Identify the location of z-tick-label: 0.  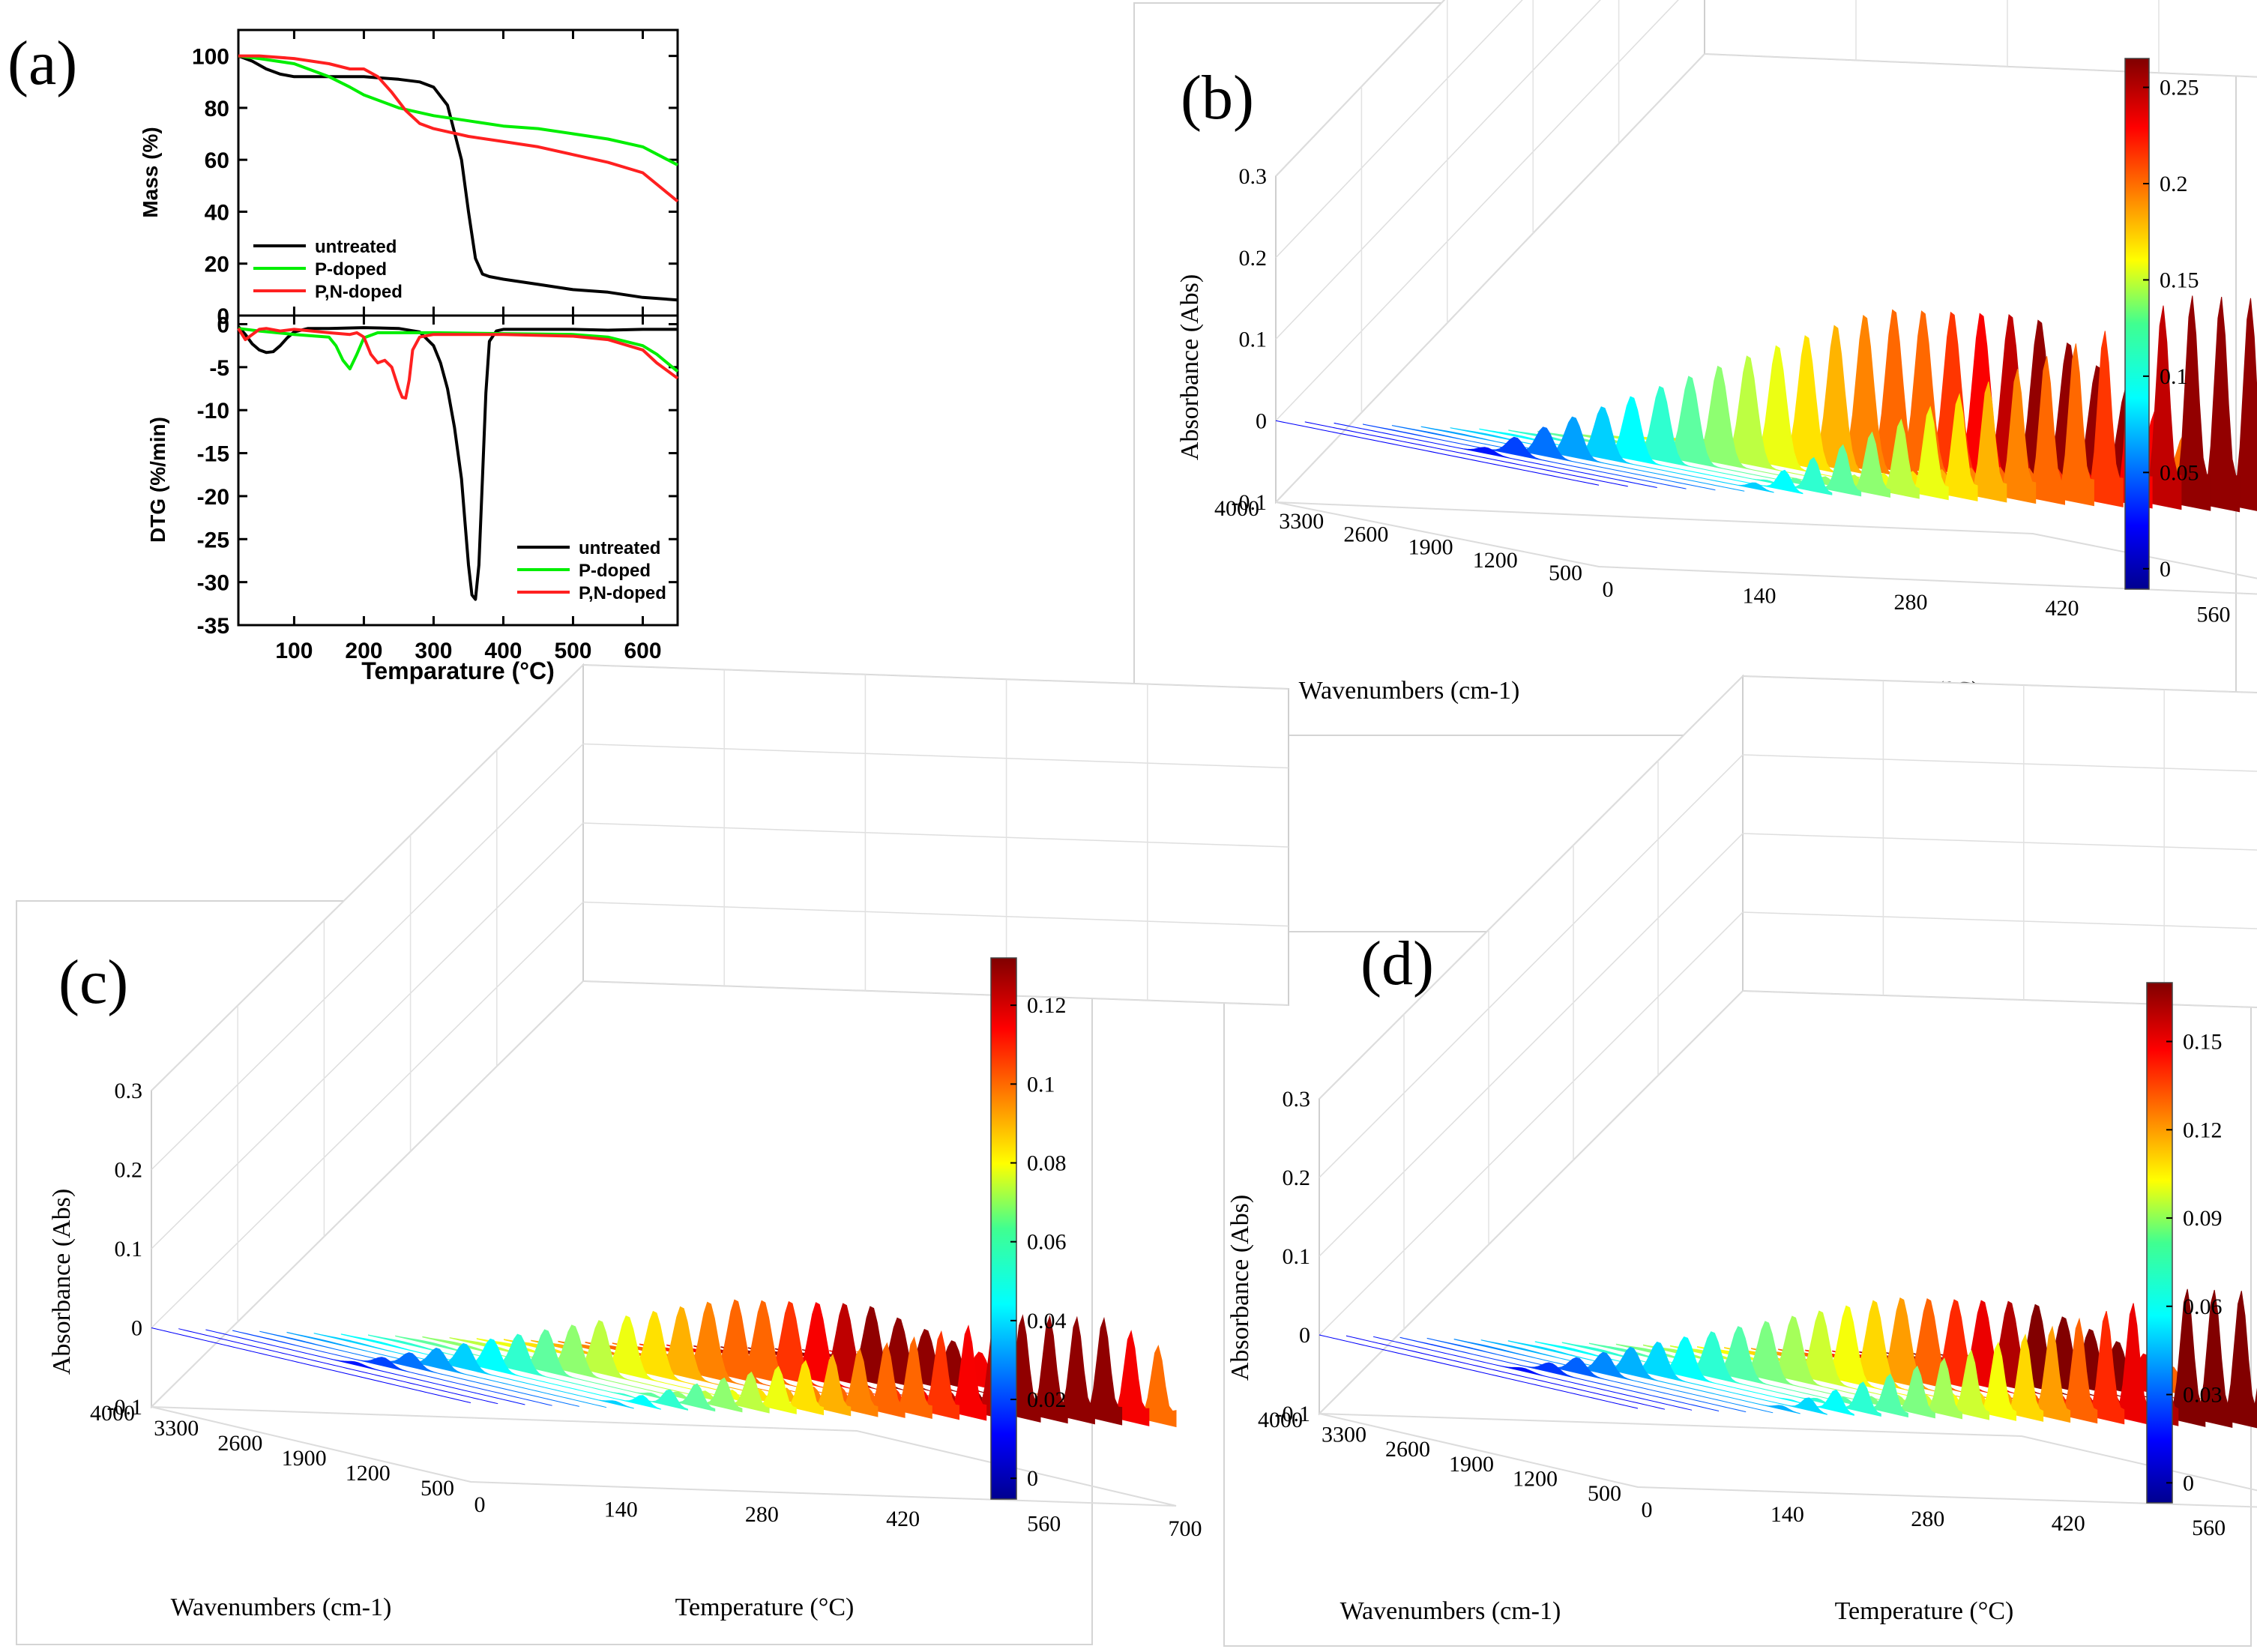
(1304, 1335).